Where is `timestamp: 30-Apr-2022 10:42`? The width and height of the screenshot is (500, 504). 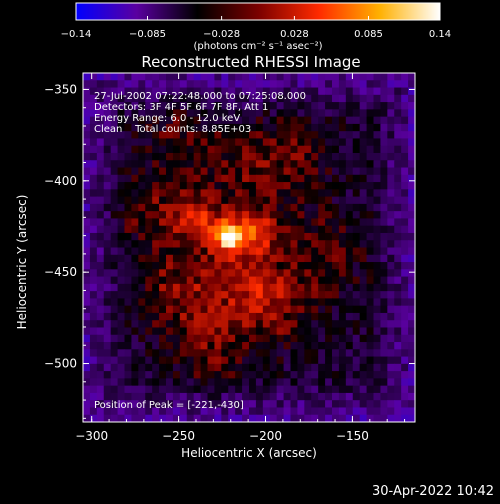
timestamp: 30-Apr-2022 10:42 is located at coordinates (433, 491).